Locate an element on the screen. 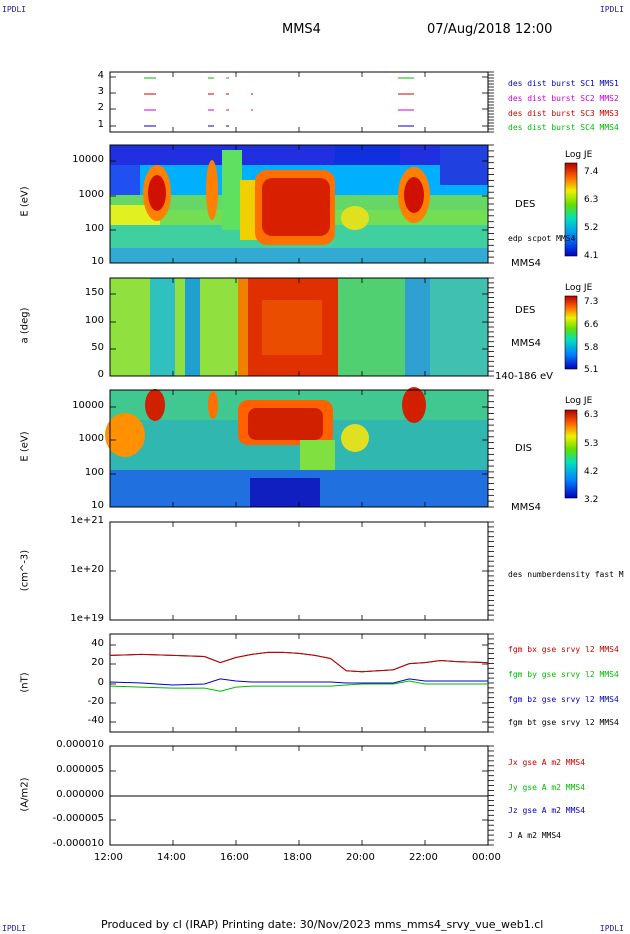  p6-ytick-label: 0 is located at coordinates (100, 682).